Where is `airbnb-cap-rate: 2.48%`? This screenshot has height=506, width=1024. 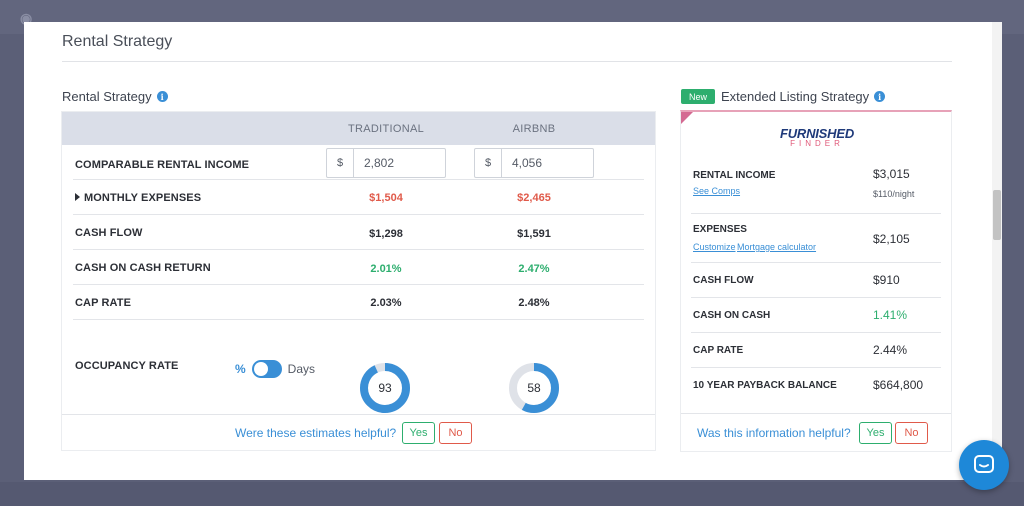
airbnb-cap-rate: 2.48% is located at coordinates (534, 303).